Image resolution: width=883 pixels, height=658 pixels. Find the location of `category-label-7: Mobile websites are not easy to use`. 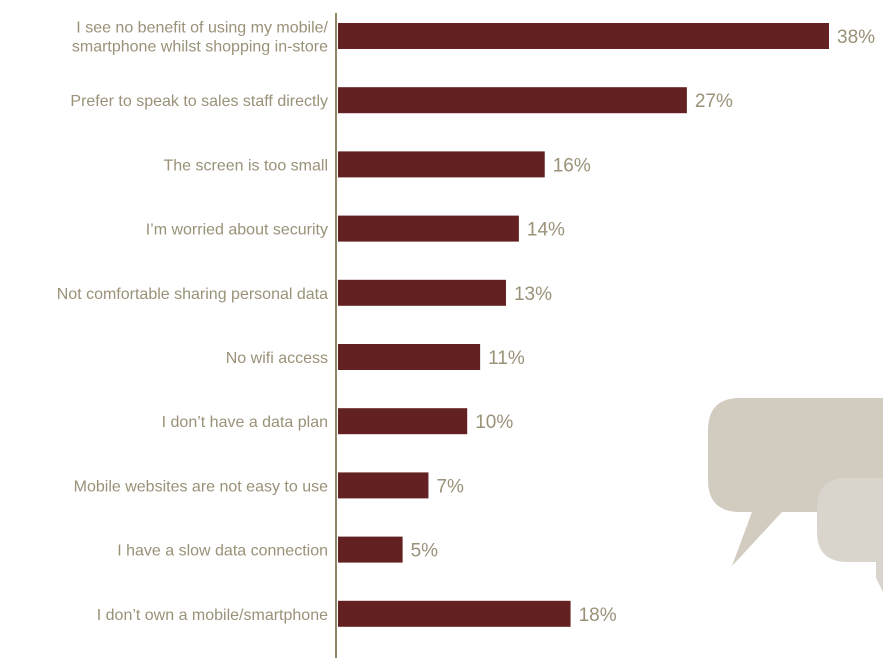

category-label-7: Mobile websites are not easy to use is located at coordinates (201, 486).